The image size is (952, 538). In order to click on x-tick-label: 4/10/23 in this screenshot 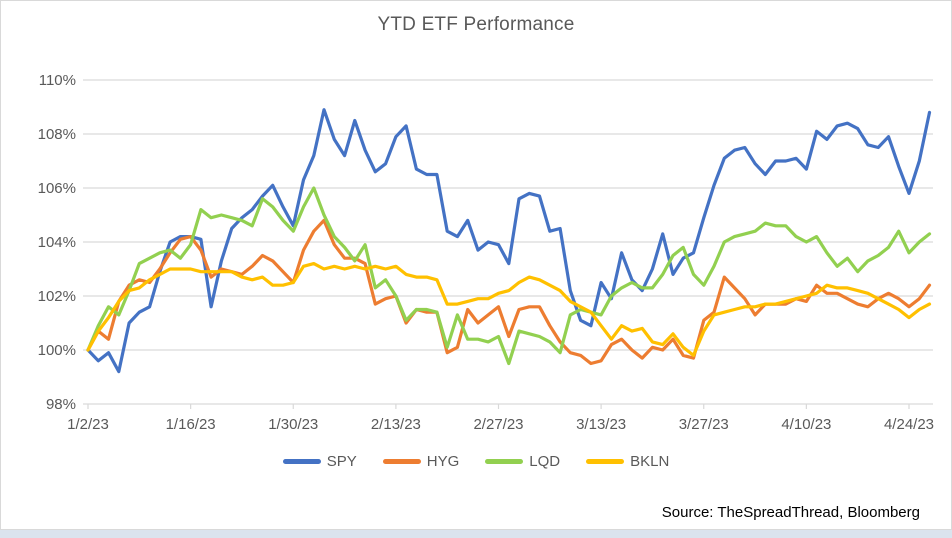, I will do `click(806, 424)`.